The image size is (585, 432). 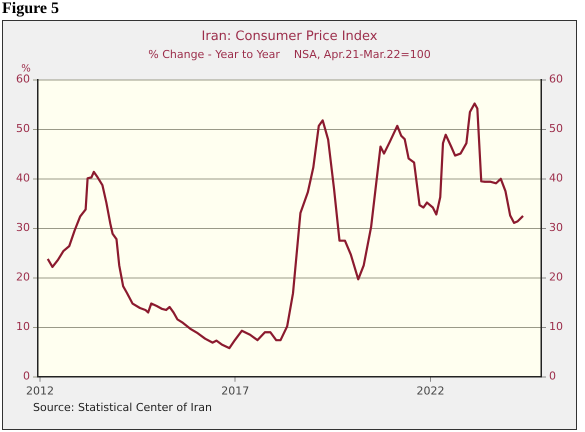 What do you see at coordinates (556, 79) in the screenshot?
I see `y2-tick-label: 60` at bounding box center [556, 79].